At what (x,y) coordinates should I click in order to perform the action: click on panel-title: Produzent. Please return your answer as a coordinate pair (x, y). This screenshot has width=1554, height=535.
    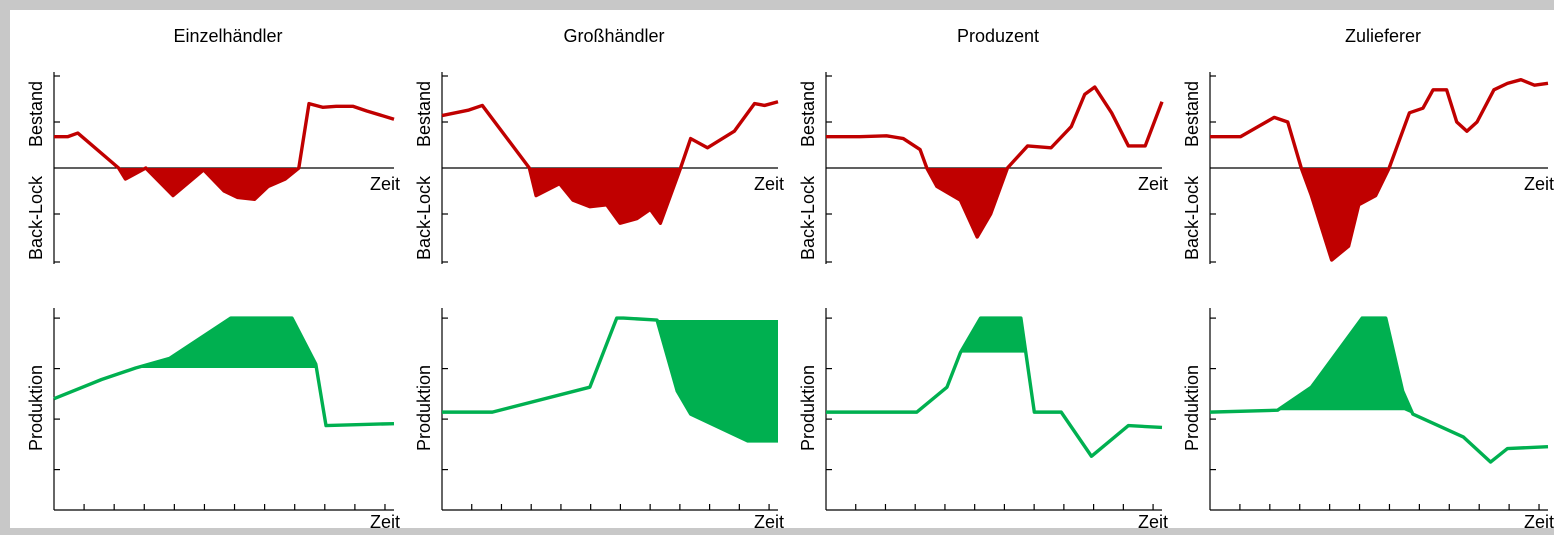
    Looking at the image, I should click on (998, 36).